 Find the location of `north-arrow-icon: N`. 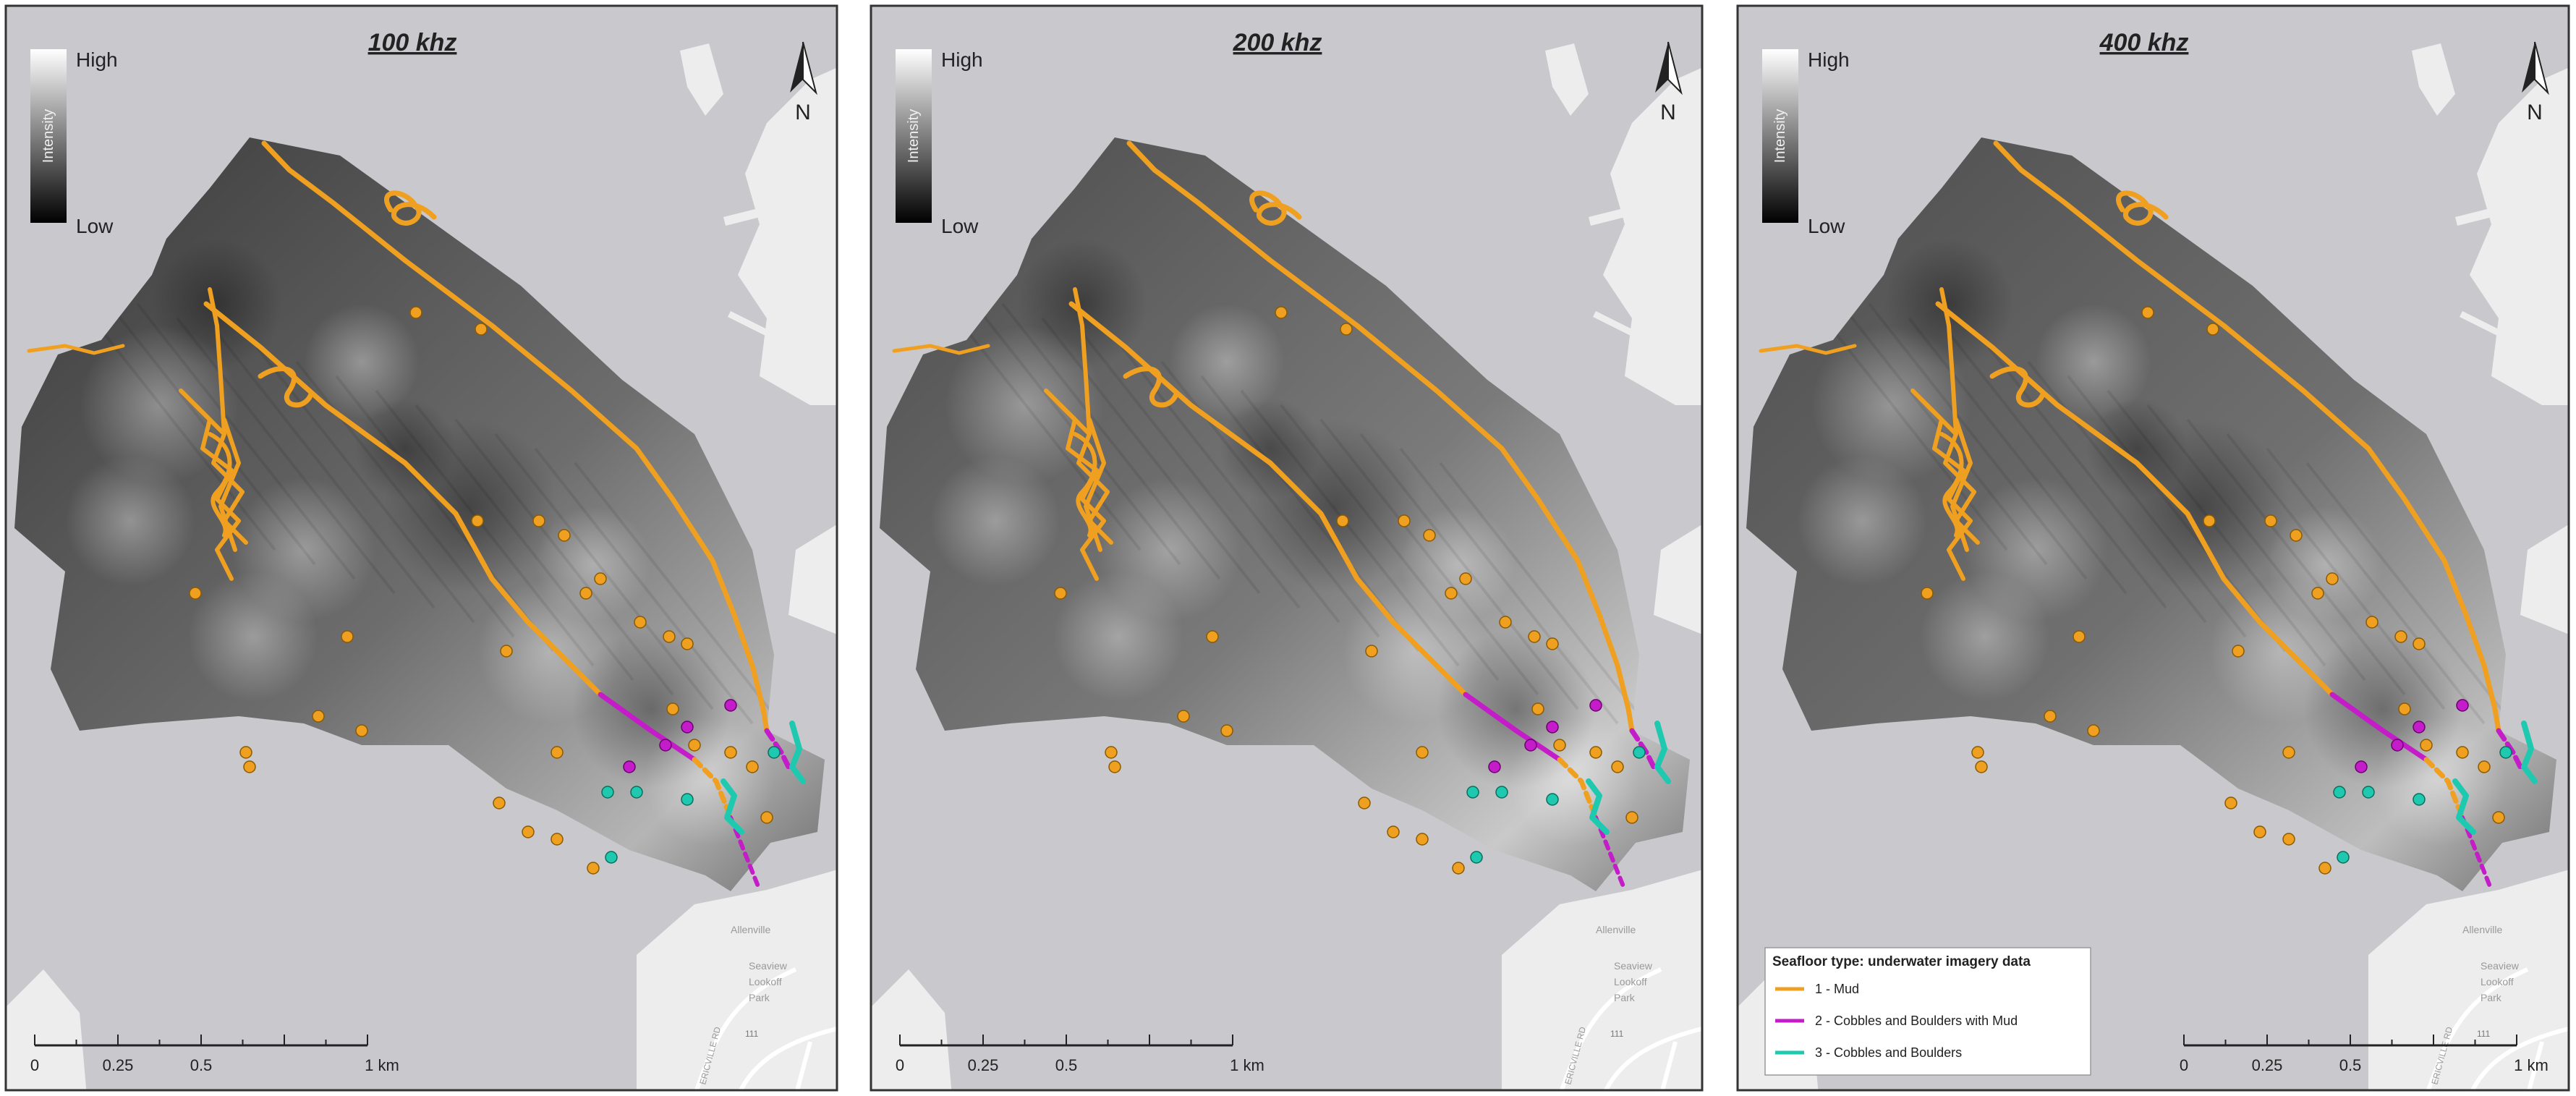

north-arrow-icon: N is located at coordinates (1669, 83).